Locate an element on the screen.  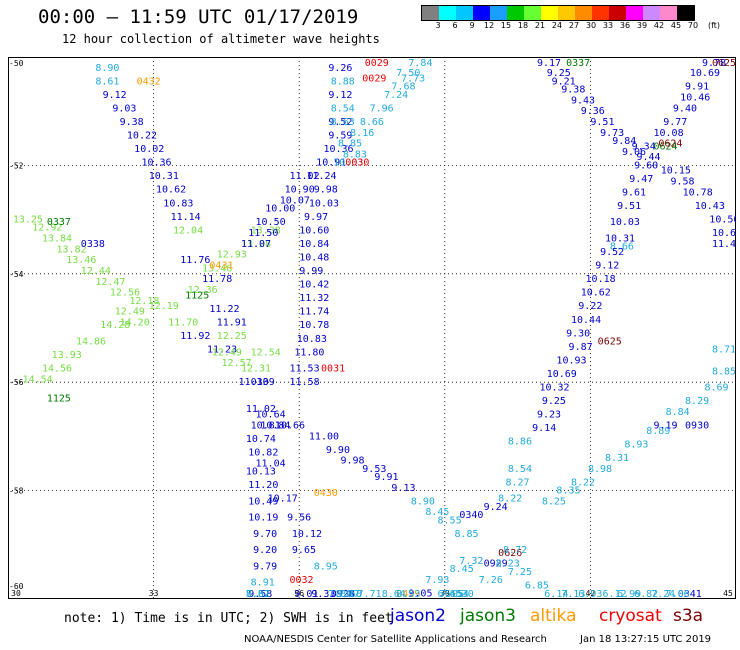
wave-height-label: 0928 is located at coordinates (343, 594).